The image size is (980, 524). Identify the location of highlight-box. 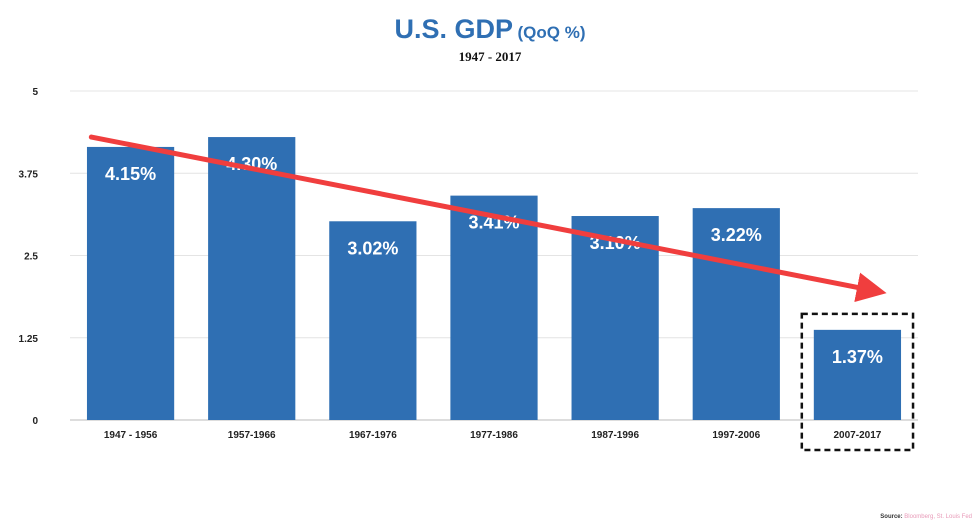
(857, 382).